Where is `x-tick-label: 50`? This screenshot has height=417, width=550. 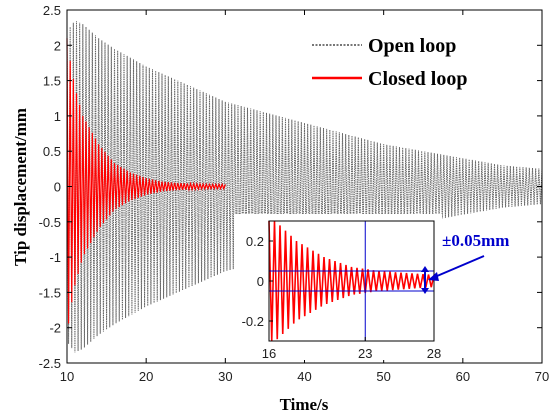 x-tick-label: 50 is located at coordinates (383, 376).